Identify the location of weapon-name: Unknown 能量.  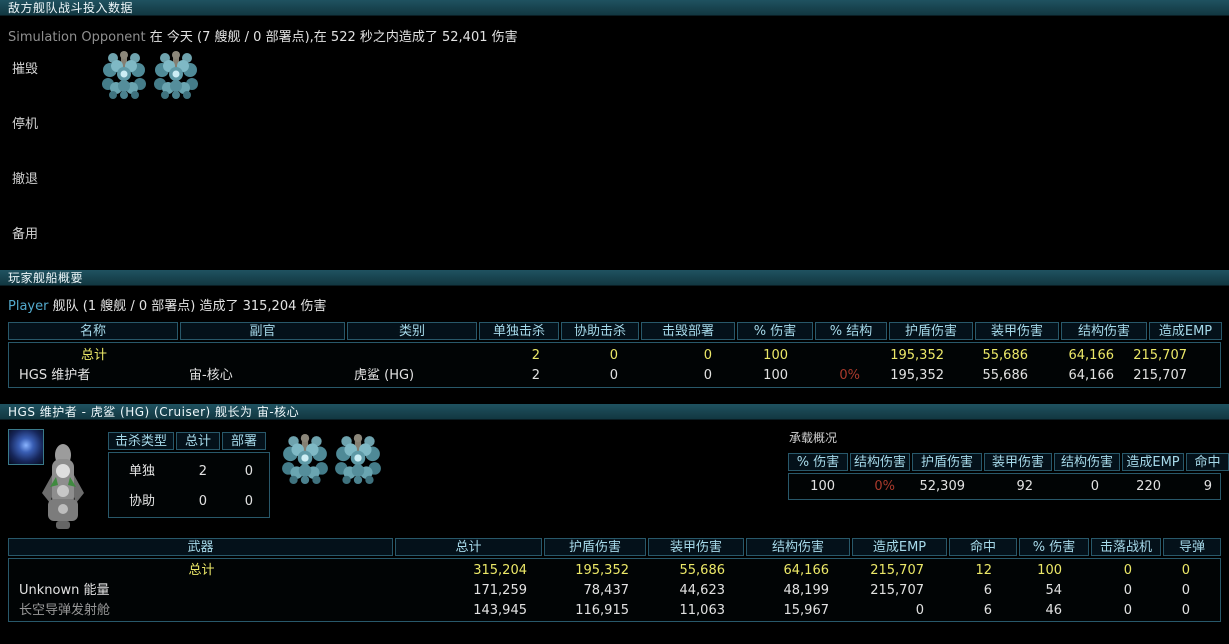
(64, 590).